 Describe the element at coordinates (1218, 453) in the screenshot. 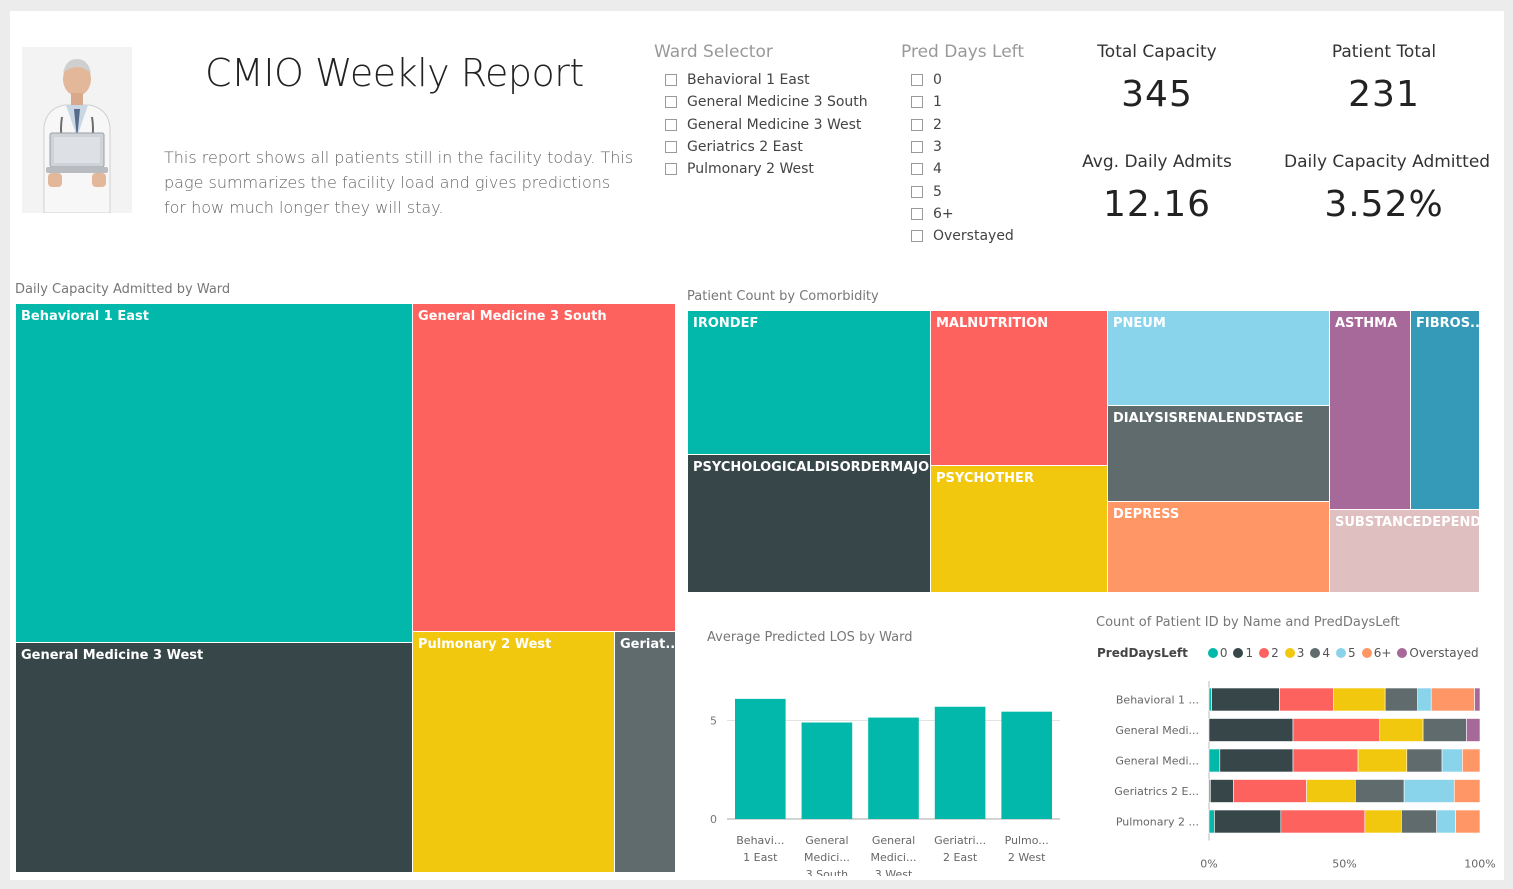

I see `comorb-tile: DIALYSISRENALENDSTAGE` at that location.